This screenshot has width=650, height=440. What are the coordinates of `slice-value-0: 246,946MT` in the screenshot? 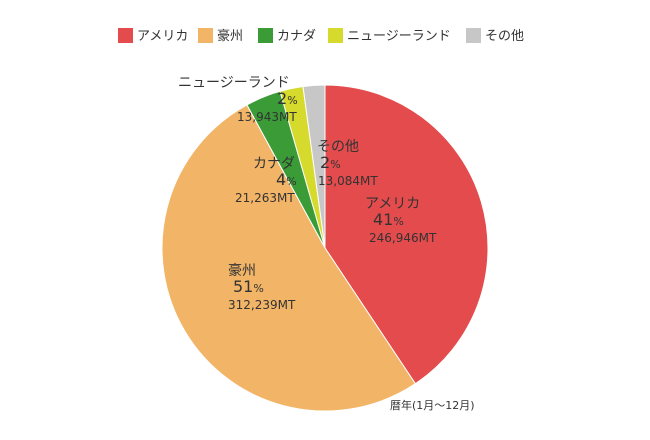 It's located at (403, 238).